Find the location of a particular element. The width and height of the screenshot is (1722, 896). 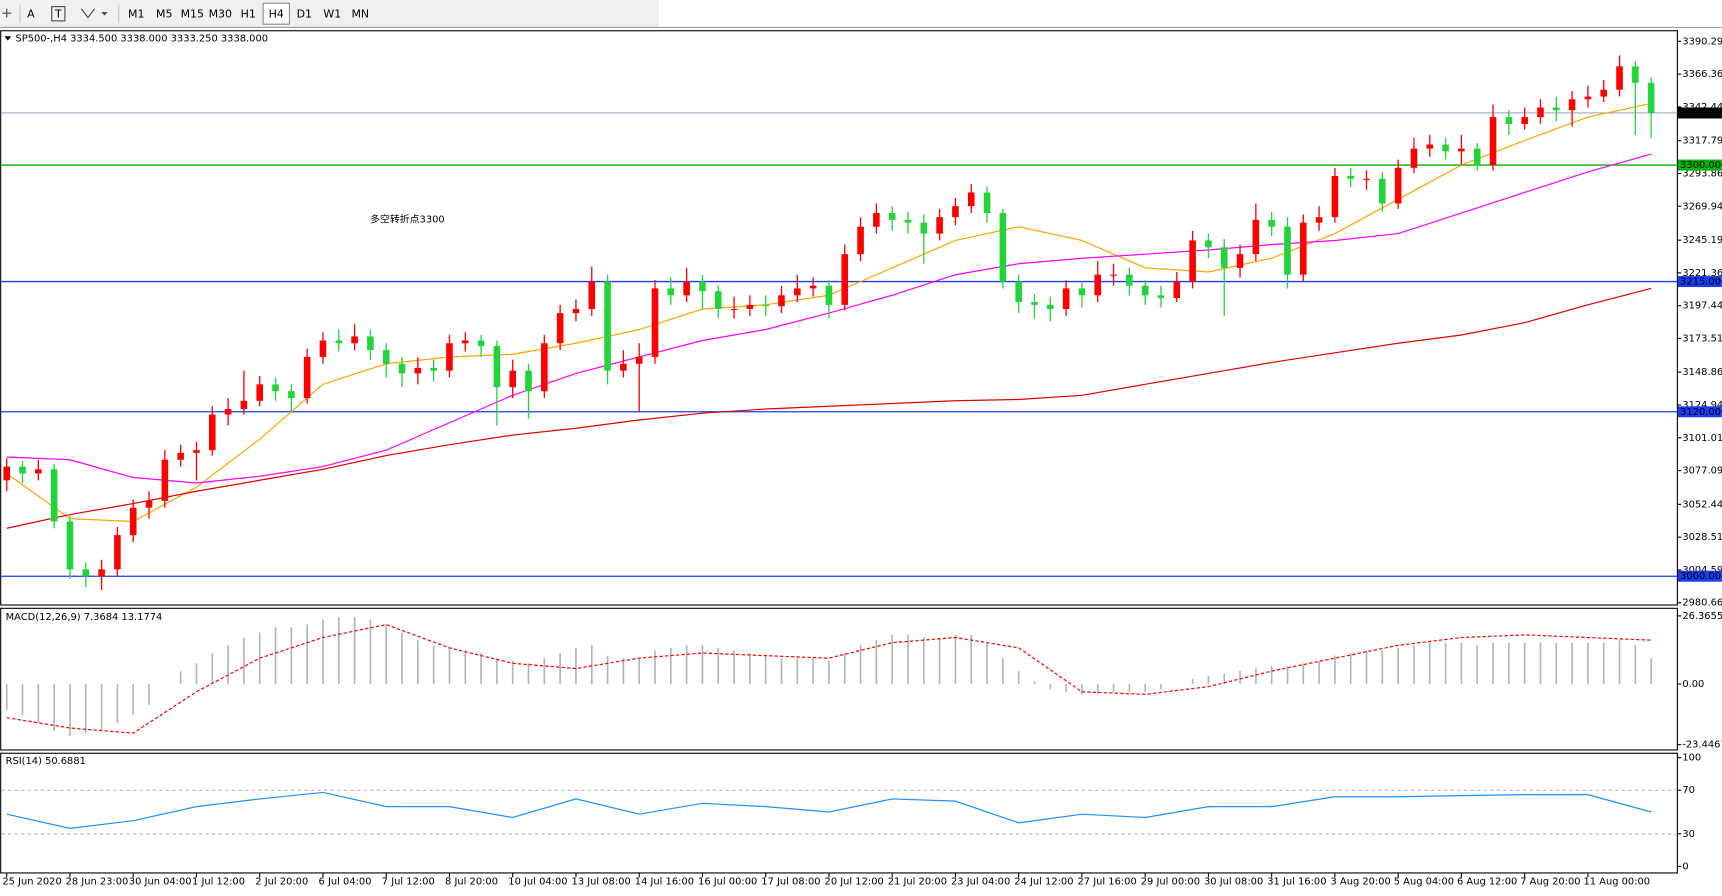

timeframe-button: D1 is located at coordinates (304, 13).